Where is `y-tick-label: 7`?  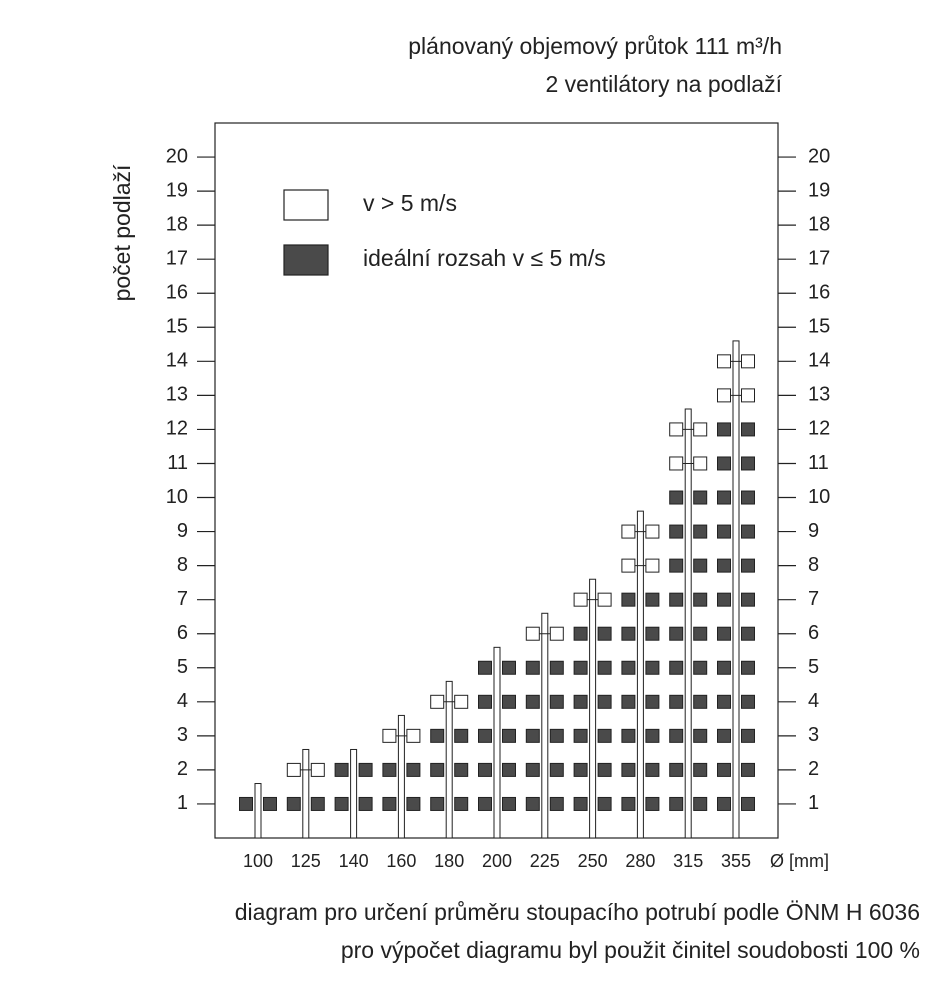 y-tick-label: 7 is located at coordinates (182, 599).